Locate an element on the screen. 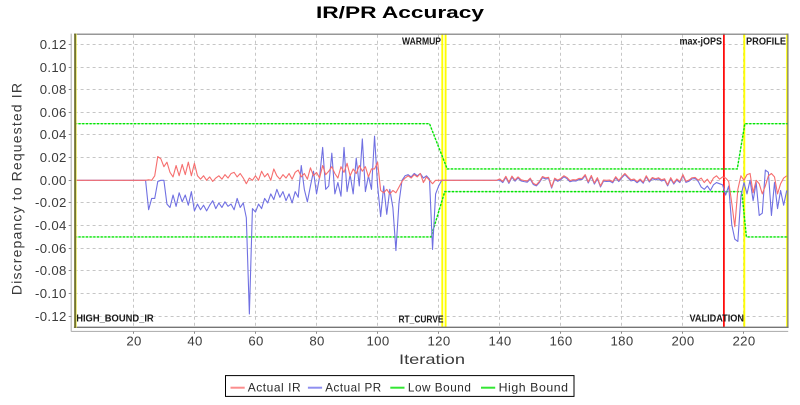 The height and width of the screenshot is (405, 800). svg-text: Actual IR is located at coordinates (275, 388).